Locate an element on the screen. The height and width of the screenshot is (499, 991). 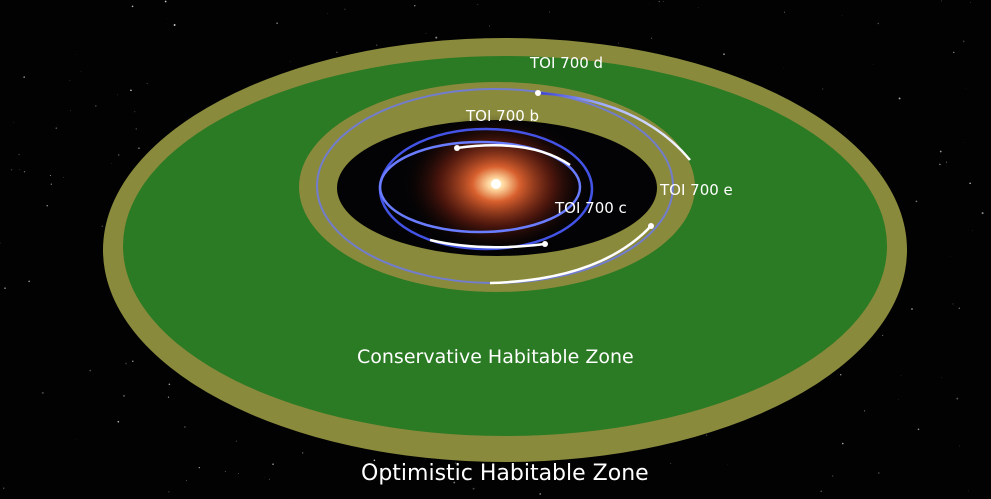
planet-e is located at coordinates (651, 226).